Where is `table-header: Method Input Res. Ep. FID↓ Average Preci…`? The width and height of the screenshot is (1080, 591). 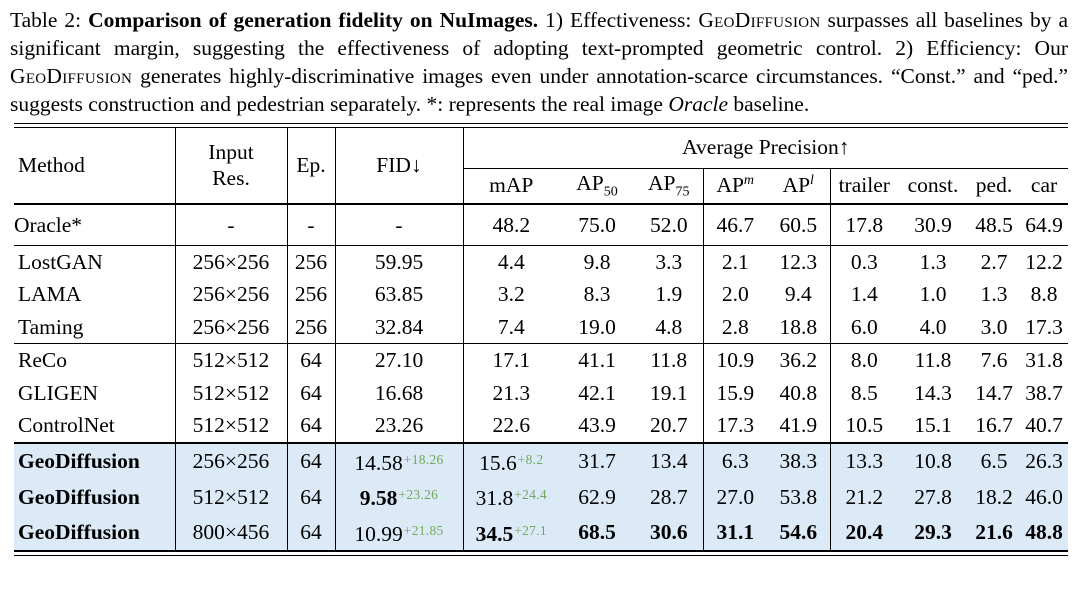
table-header: Method Input Res. Ep. FID↓ Average Preci… is located at coordinates (541, 165).